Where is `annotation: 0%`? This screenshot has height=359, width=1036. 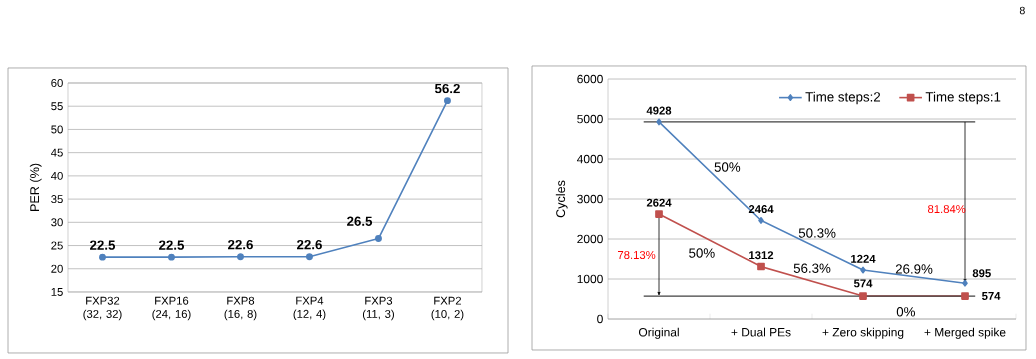
annotation: 0% is located at coordinates (905, 312).